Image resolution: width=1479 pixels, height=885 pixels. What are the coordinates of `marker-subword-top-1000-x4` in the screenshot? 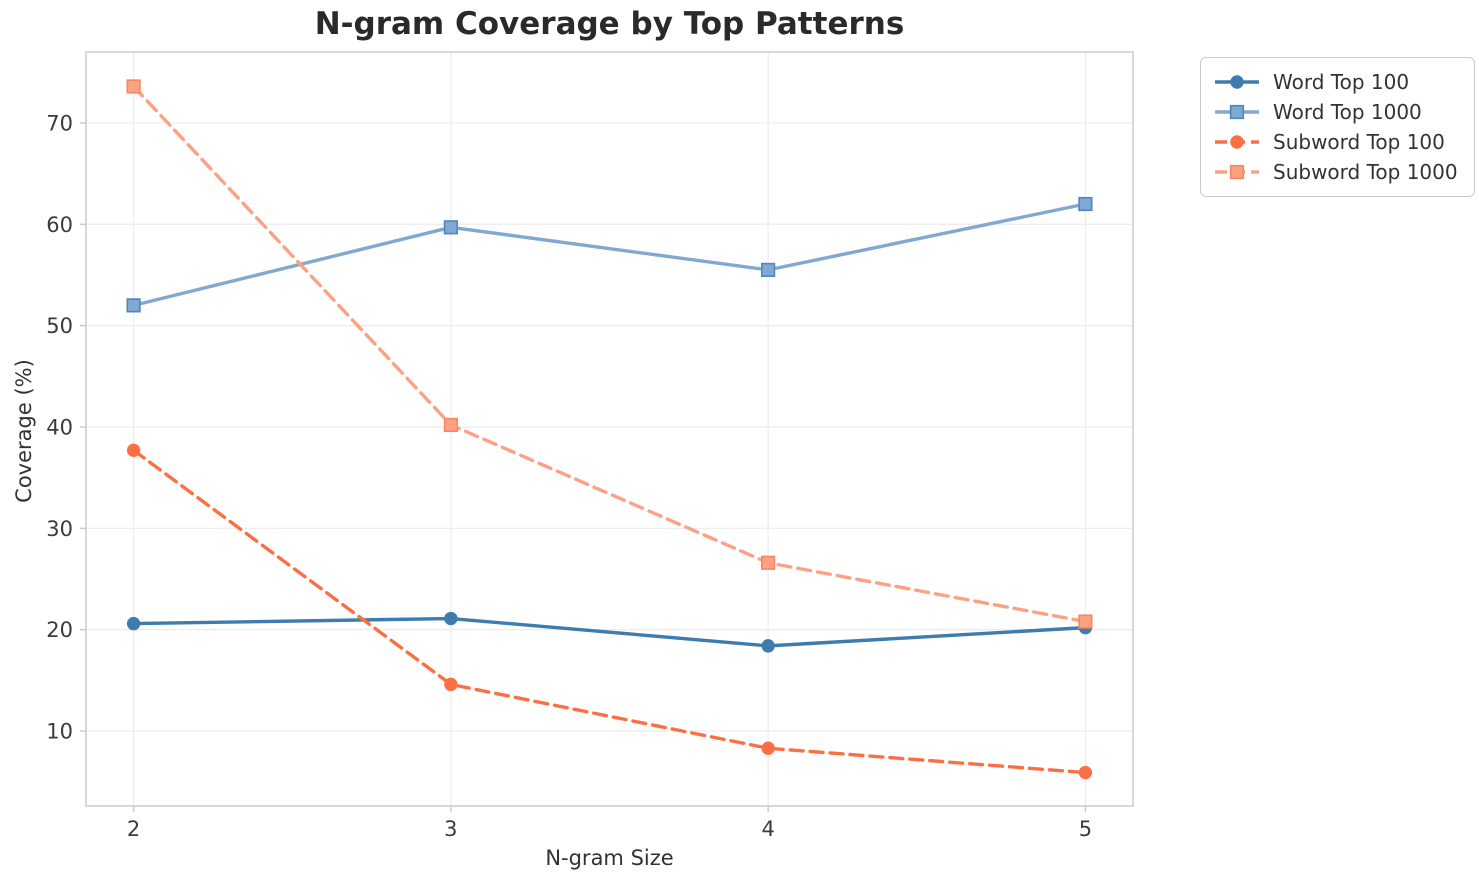 It's located at (768, 562).